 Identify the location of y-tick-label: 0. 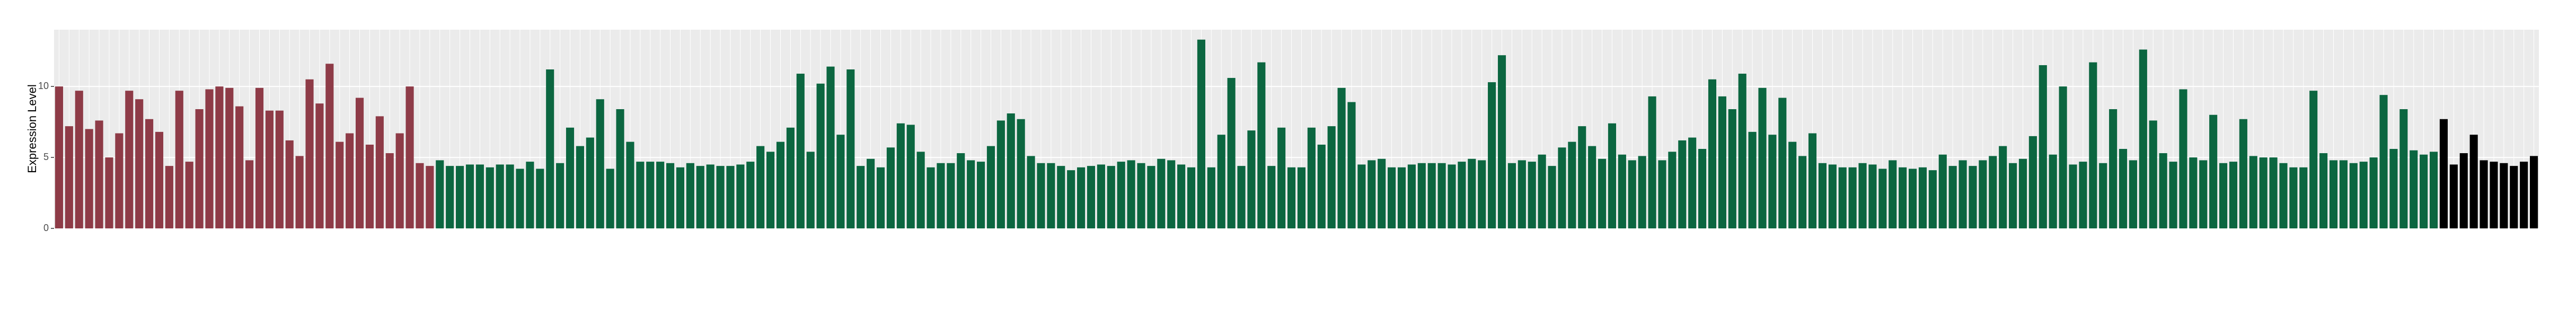
(46, 228).